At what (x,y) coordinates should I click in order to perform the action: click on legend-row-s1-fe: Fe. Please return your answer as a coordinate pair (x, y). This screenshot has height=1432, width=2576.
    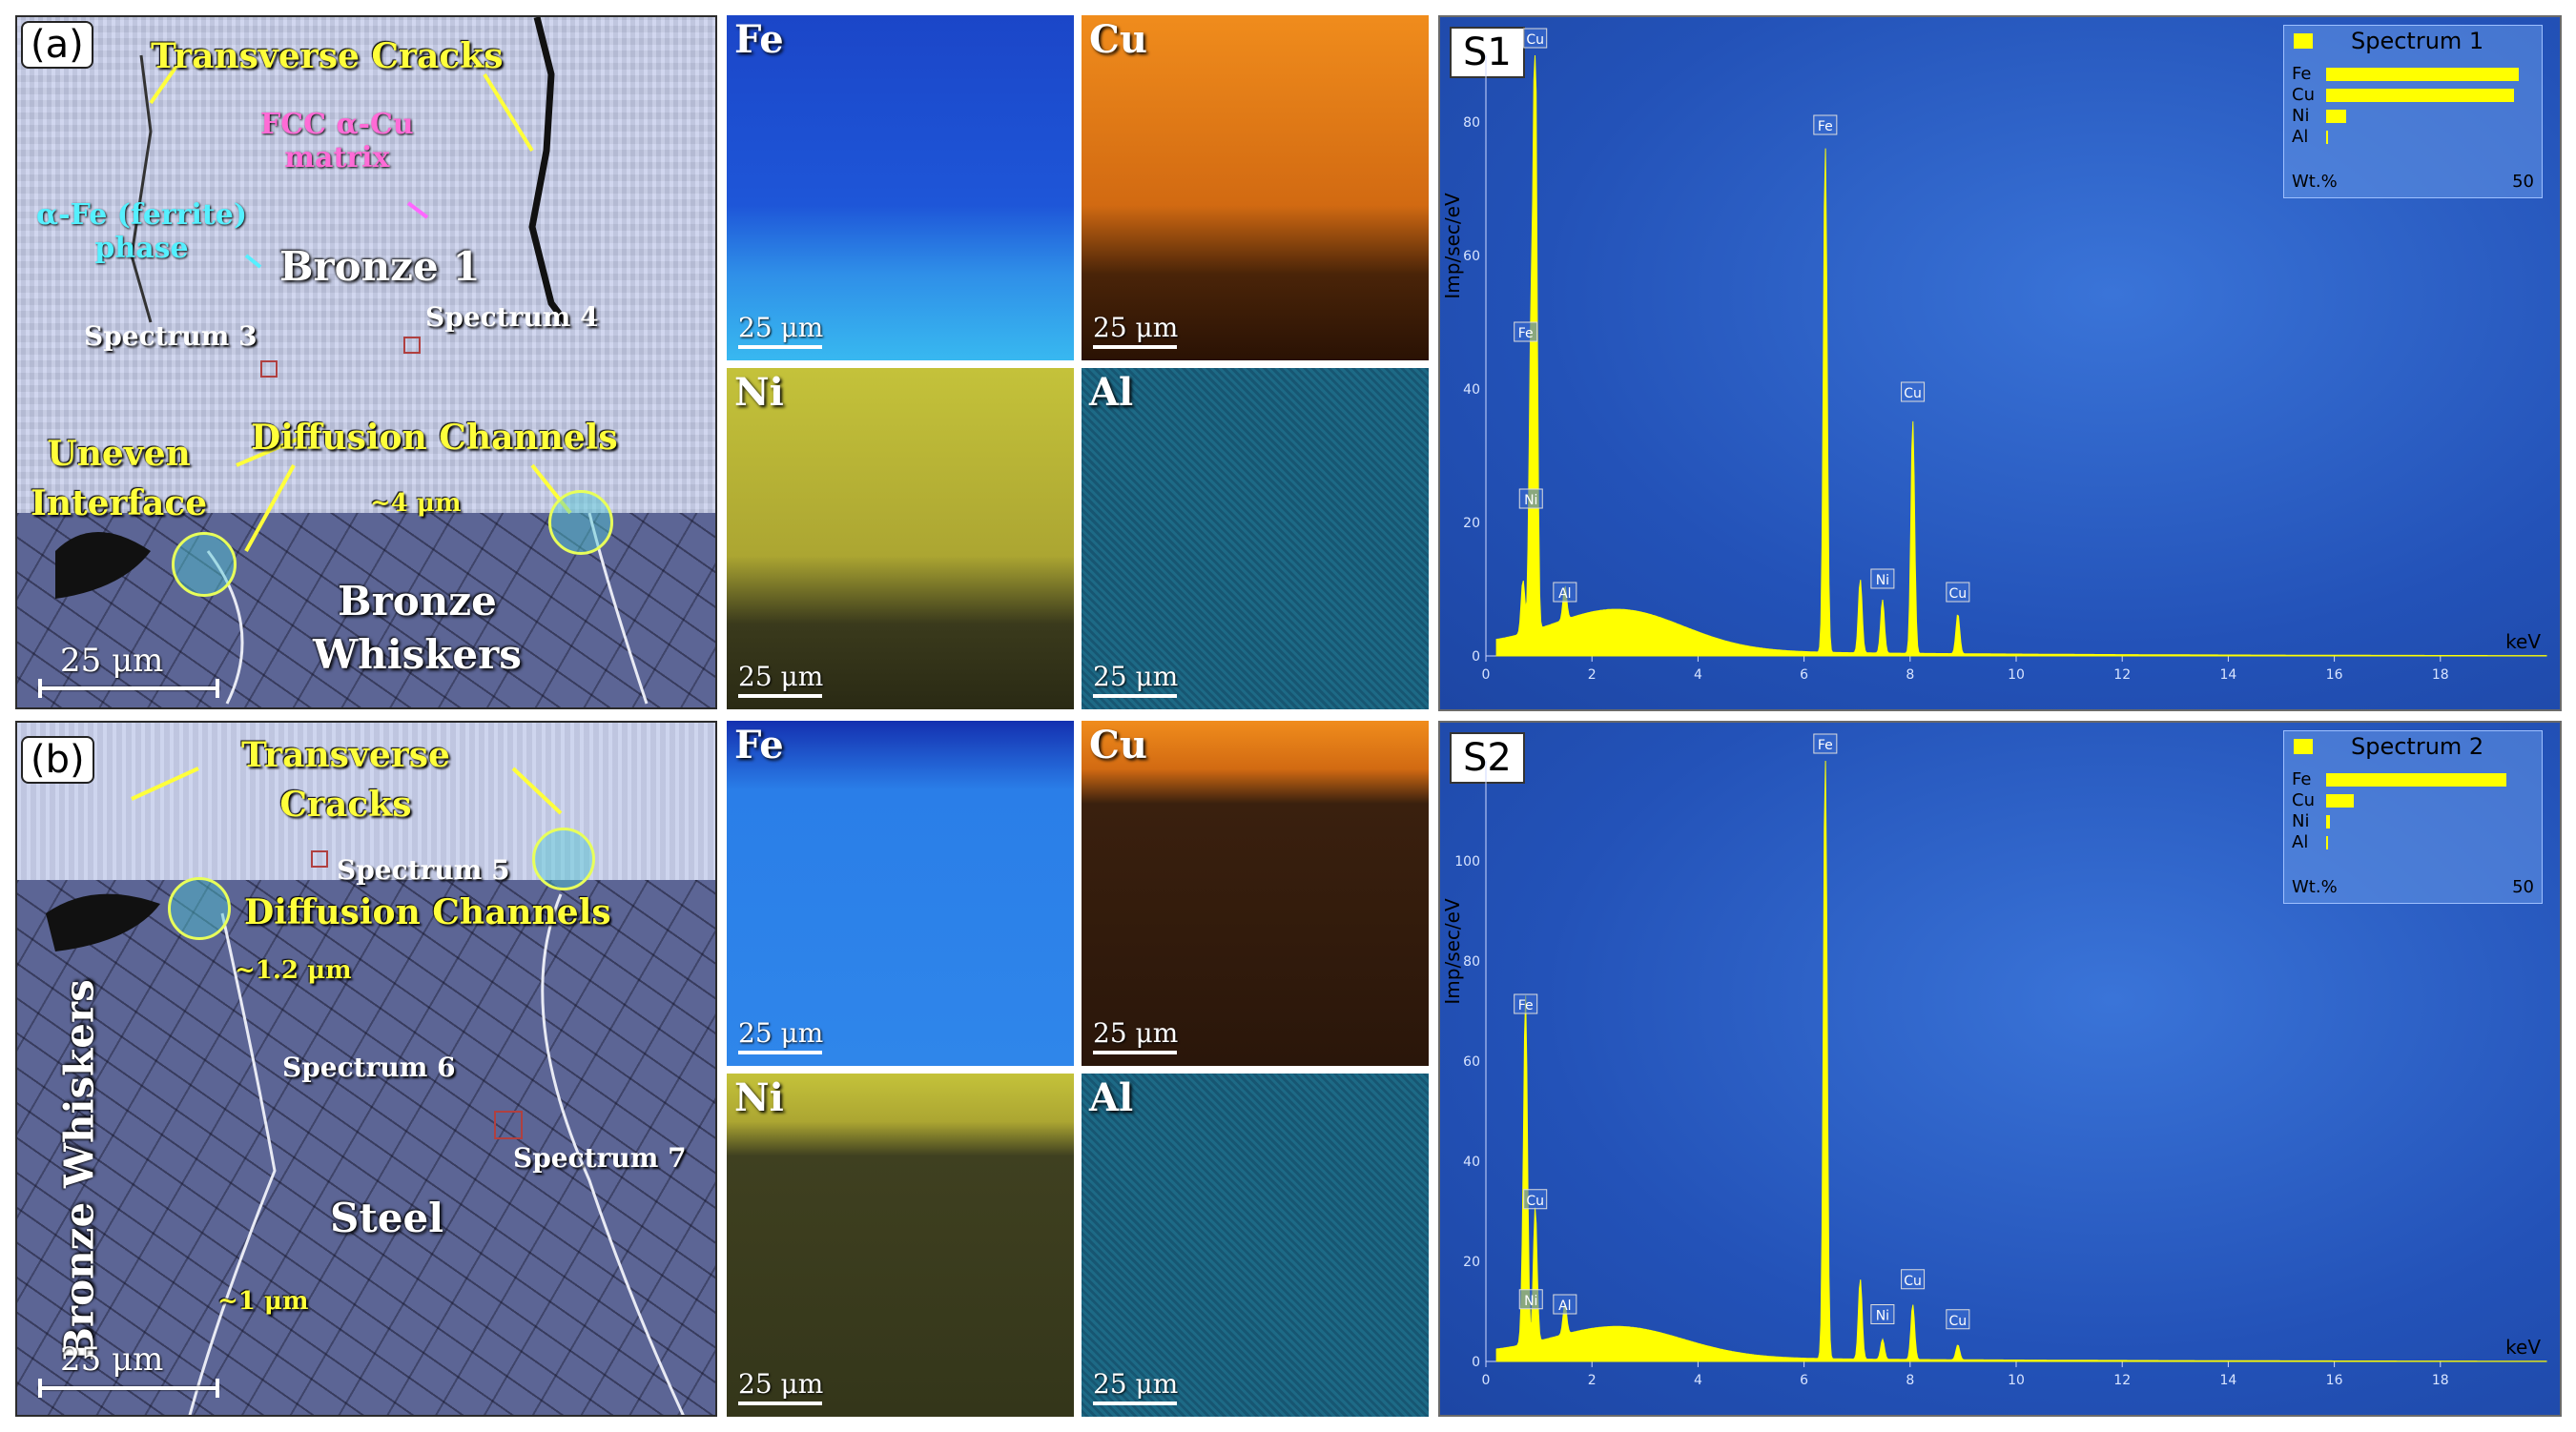
    Looking at the image, I should click on (2302, 74).